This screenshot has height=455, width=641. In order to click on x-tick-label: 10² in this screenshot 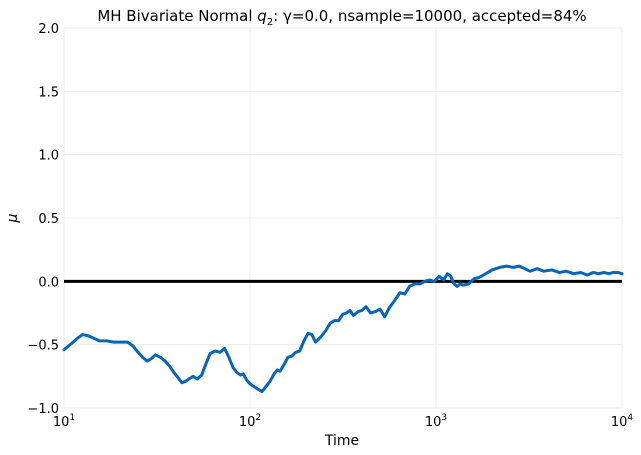, I will do `click(250, 421)`.